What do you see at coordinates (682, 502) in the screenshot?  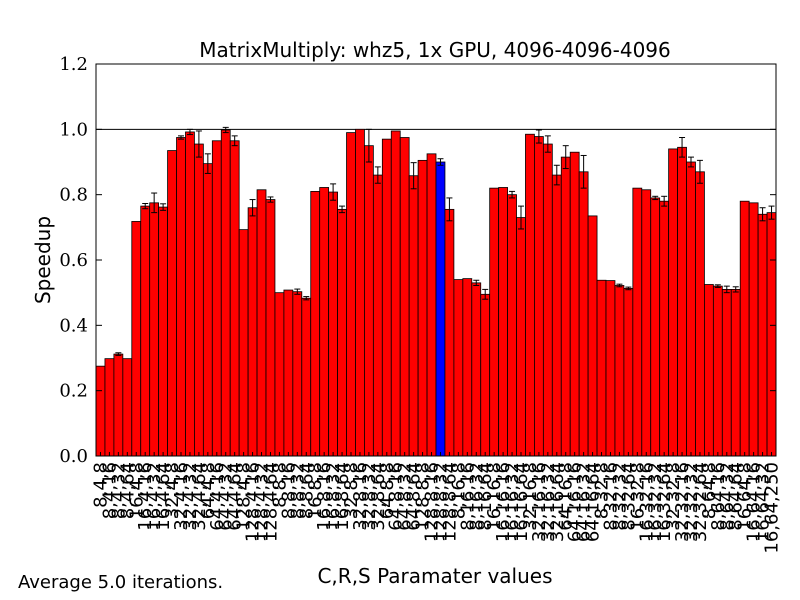 I see `x-tick-label: 32,32,16` at bounding box center [682, 502].